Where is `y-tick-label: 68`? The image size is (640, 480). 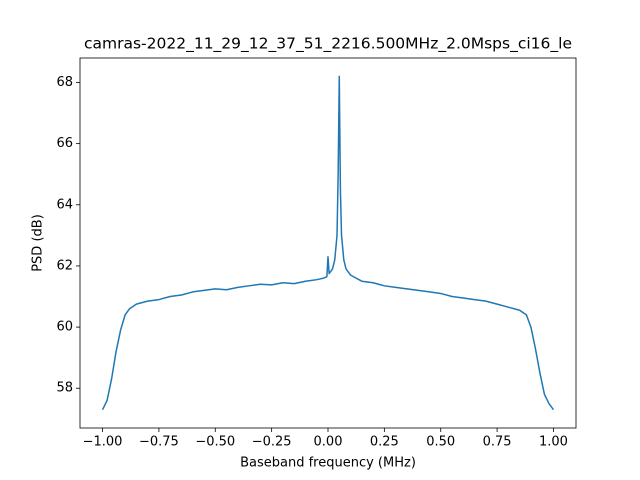 y-tick-label: 68 is located at coordinates (64, 82).